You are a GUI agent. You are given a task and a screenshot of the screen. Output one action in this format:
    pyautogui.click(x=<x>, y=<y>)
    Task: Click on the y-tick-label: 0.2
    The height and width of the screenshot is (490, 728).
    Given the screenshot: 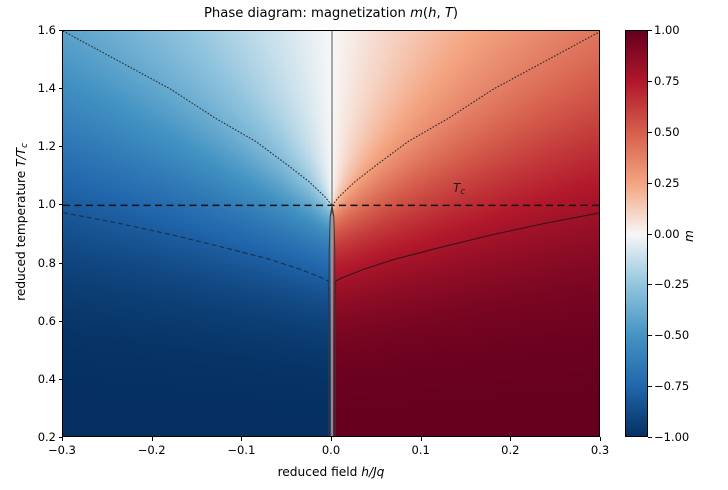 What is the action you would take?
    pyautogui.click(x=46, y=437)
    